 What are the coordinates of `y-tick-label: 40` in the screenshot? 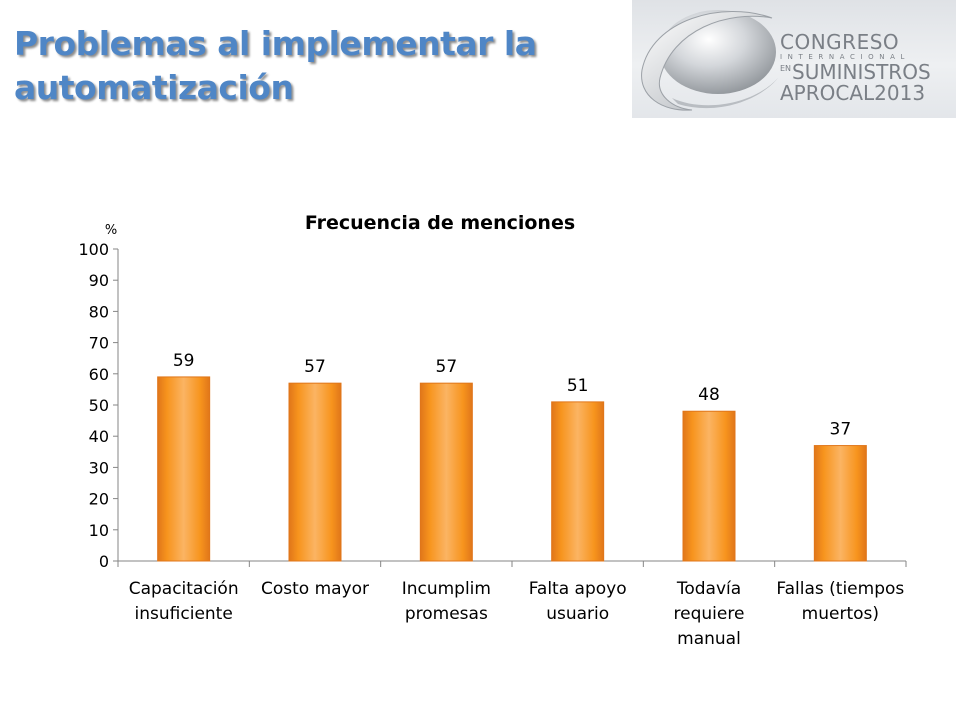 It's located at (99, 436).